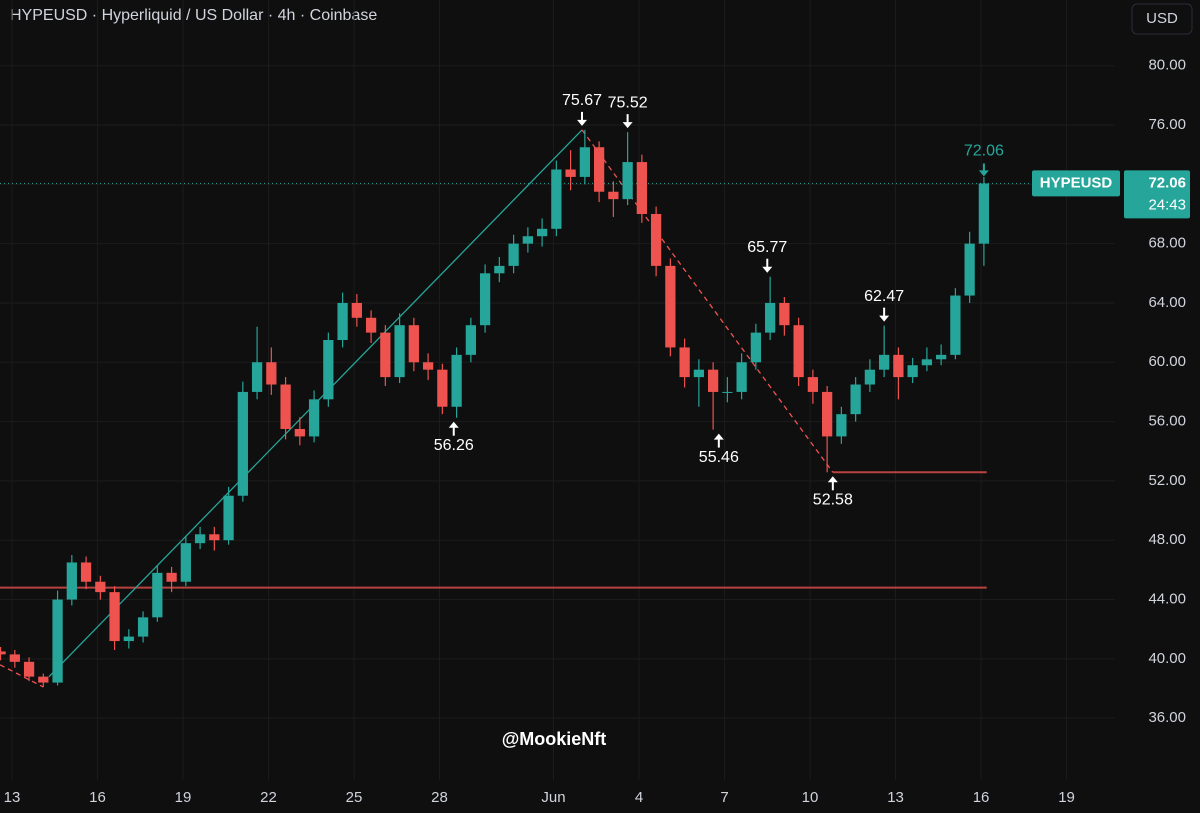  I want to click on y-tick-label: 36.00, so click(1167, 717).